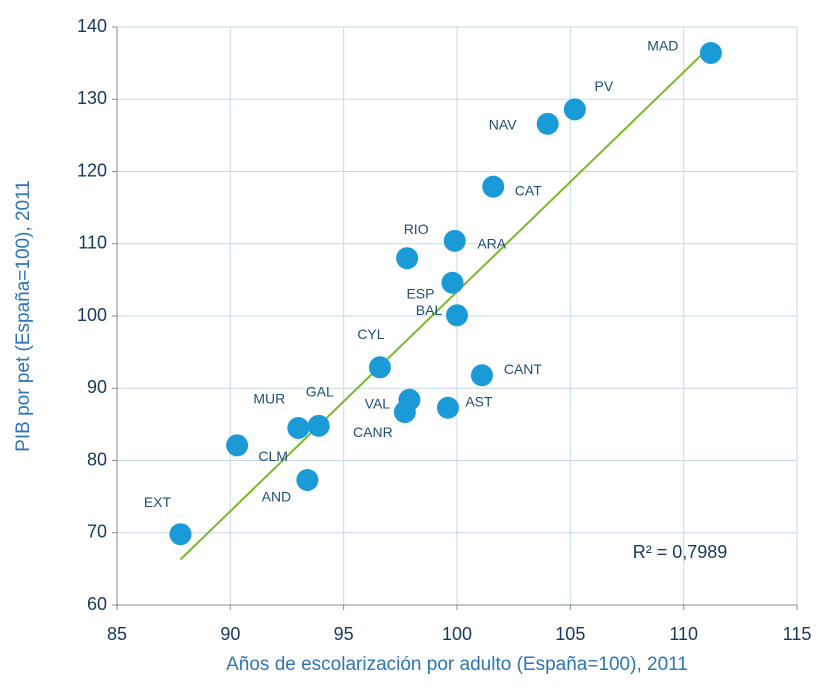 This screenshot has height=699, width=820. I want to click on x-tick-label: 95, so click(344, 634).